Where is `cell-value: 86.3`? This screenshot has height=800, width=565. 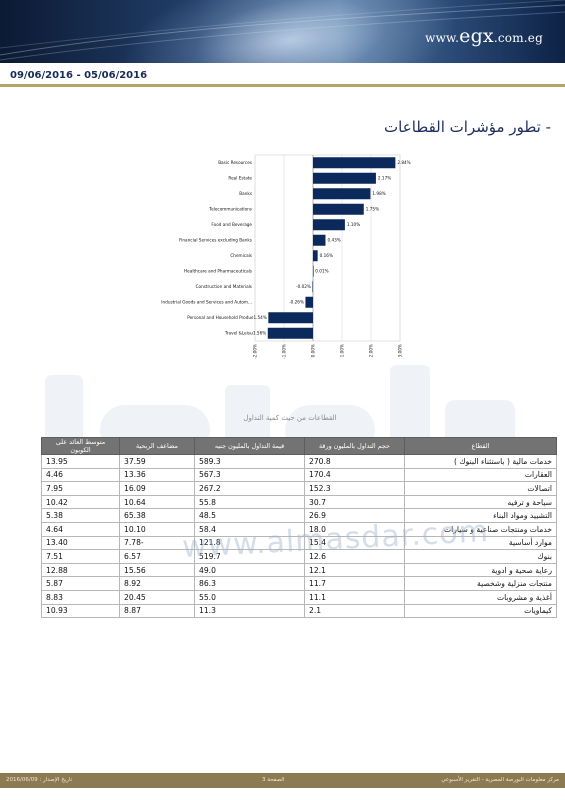 cell-value: 86.3 is located at coordinates (249, 583).